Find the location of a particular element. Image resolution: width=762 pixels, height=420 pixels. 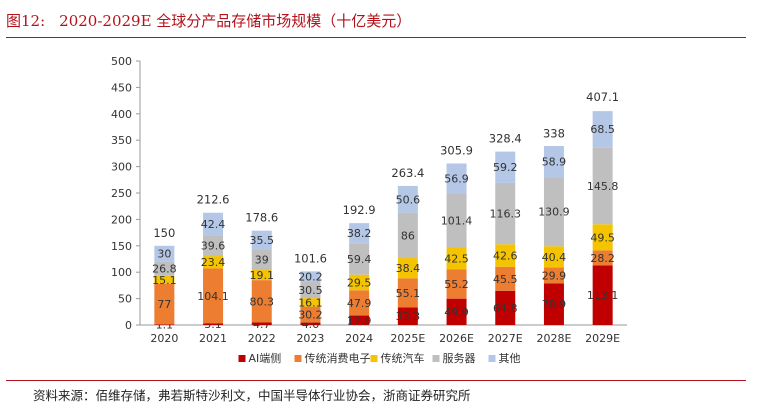

data-label: 59.2 is located at coordinates (505, 167).